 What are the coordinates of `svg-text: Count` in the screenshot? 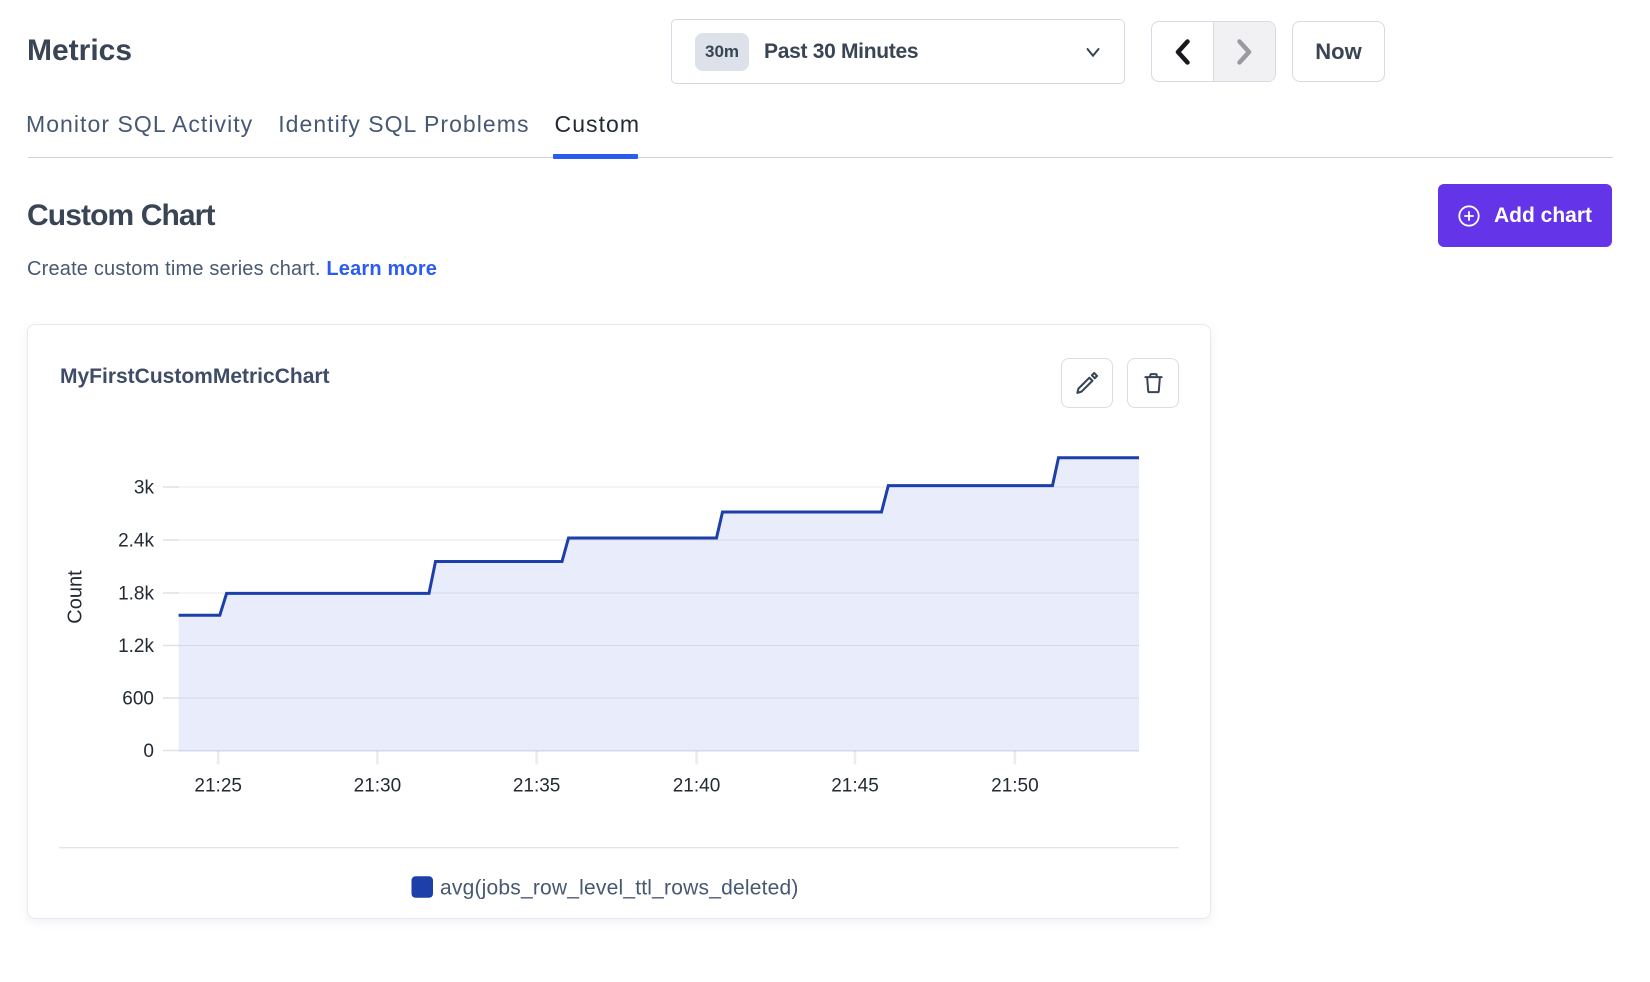 It's located at (76, 597).